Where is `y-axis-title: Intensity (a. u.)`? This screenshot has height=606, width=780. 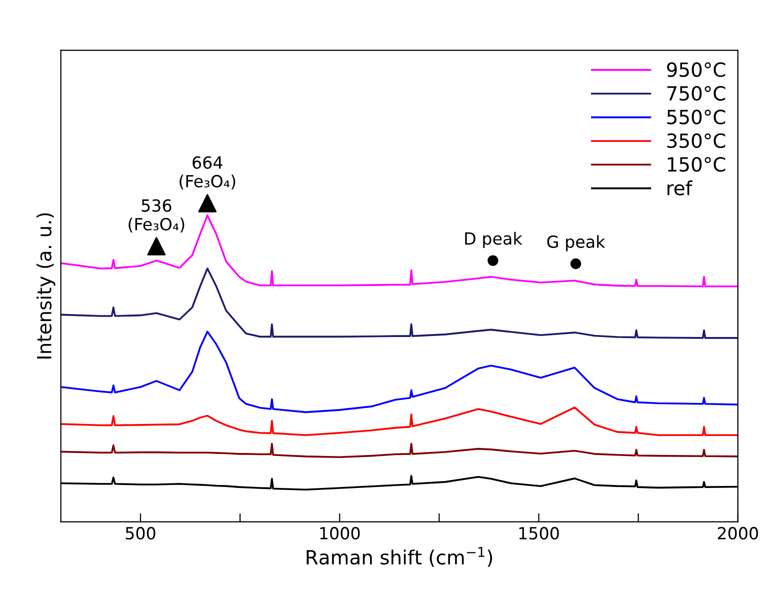
y-axis-title: Intensity (a. u.) is located at coordinates (46, 286).